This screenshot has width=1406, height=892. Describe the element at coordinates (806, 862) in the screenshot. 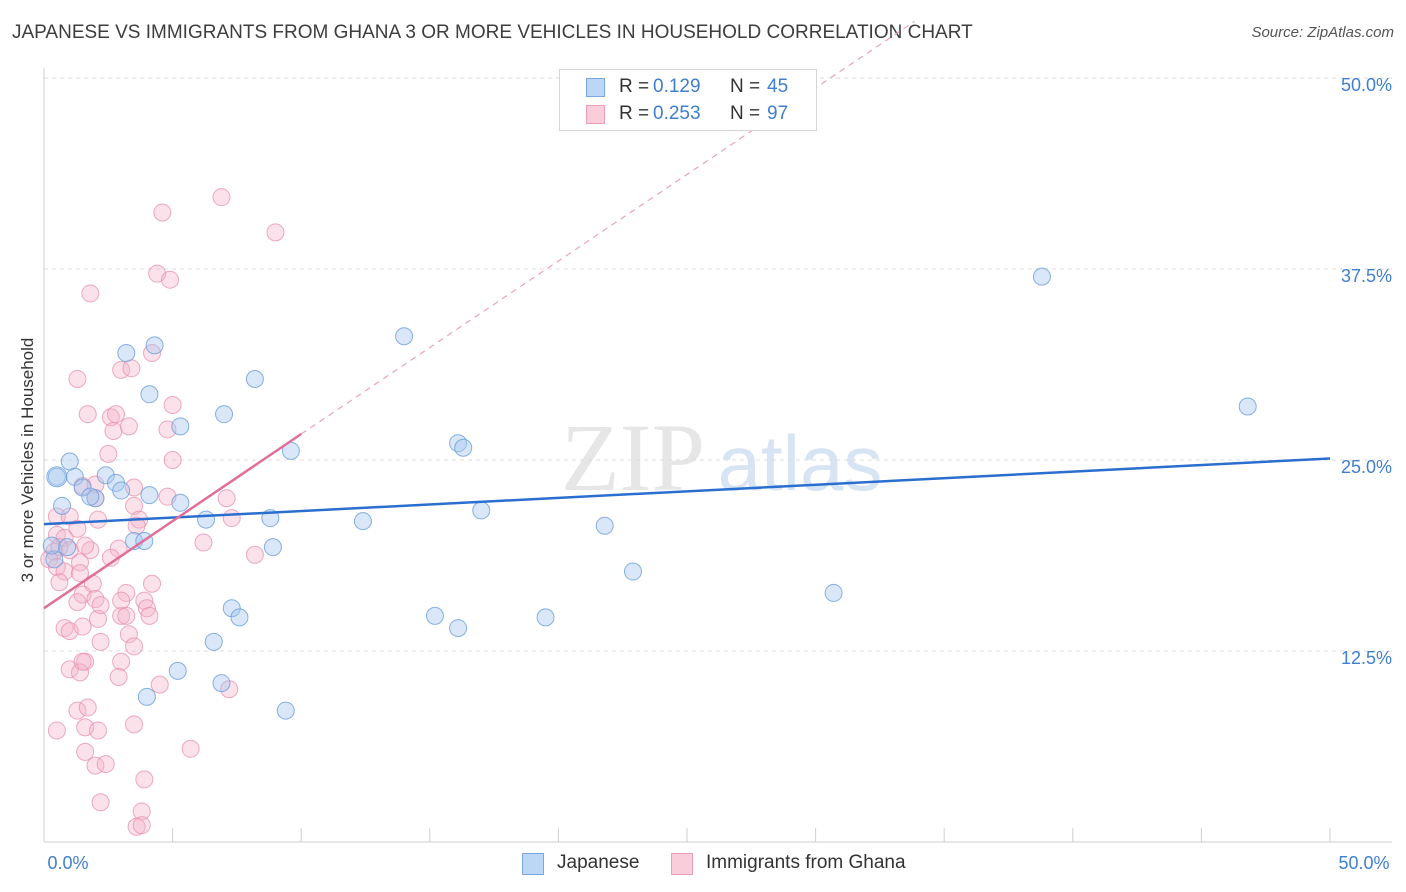

I see `bottom-legend-label-ghana: Immigrants from Ghana` at that location.